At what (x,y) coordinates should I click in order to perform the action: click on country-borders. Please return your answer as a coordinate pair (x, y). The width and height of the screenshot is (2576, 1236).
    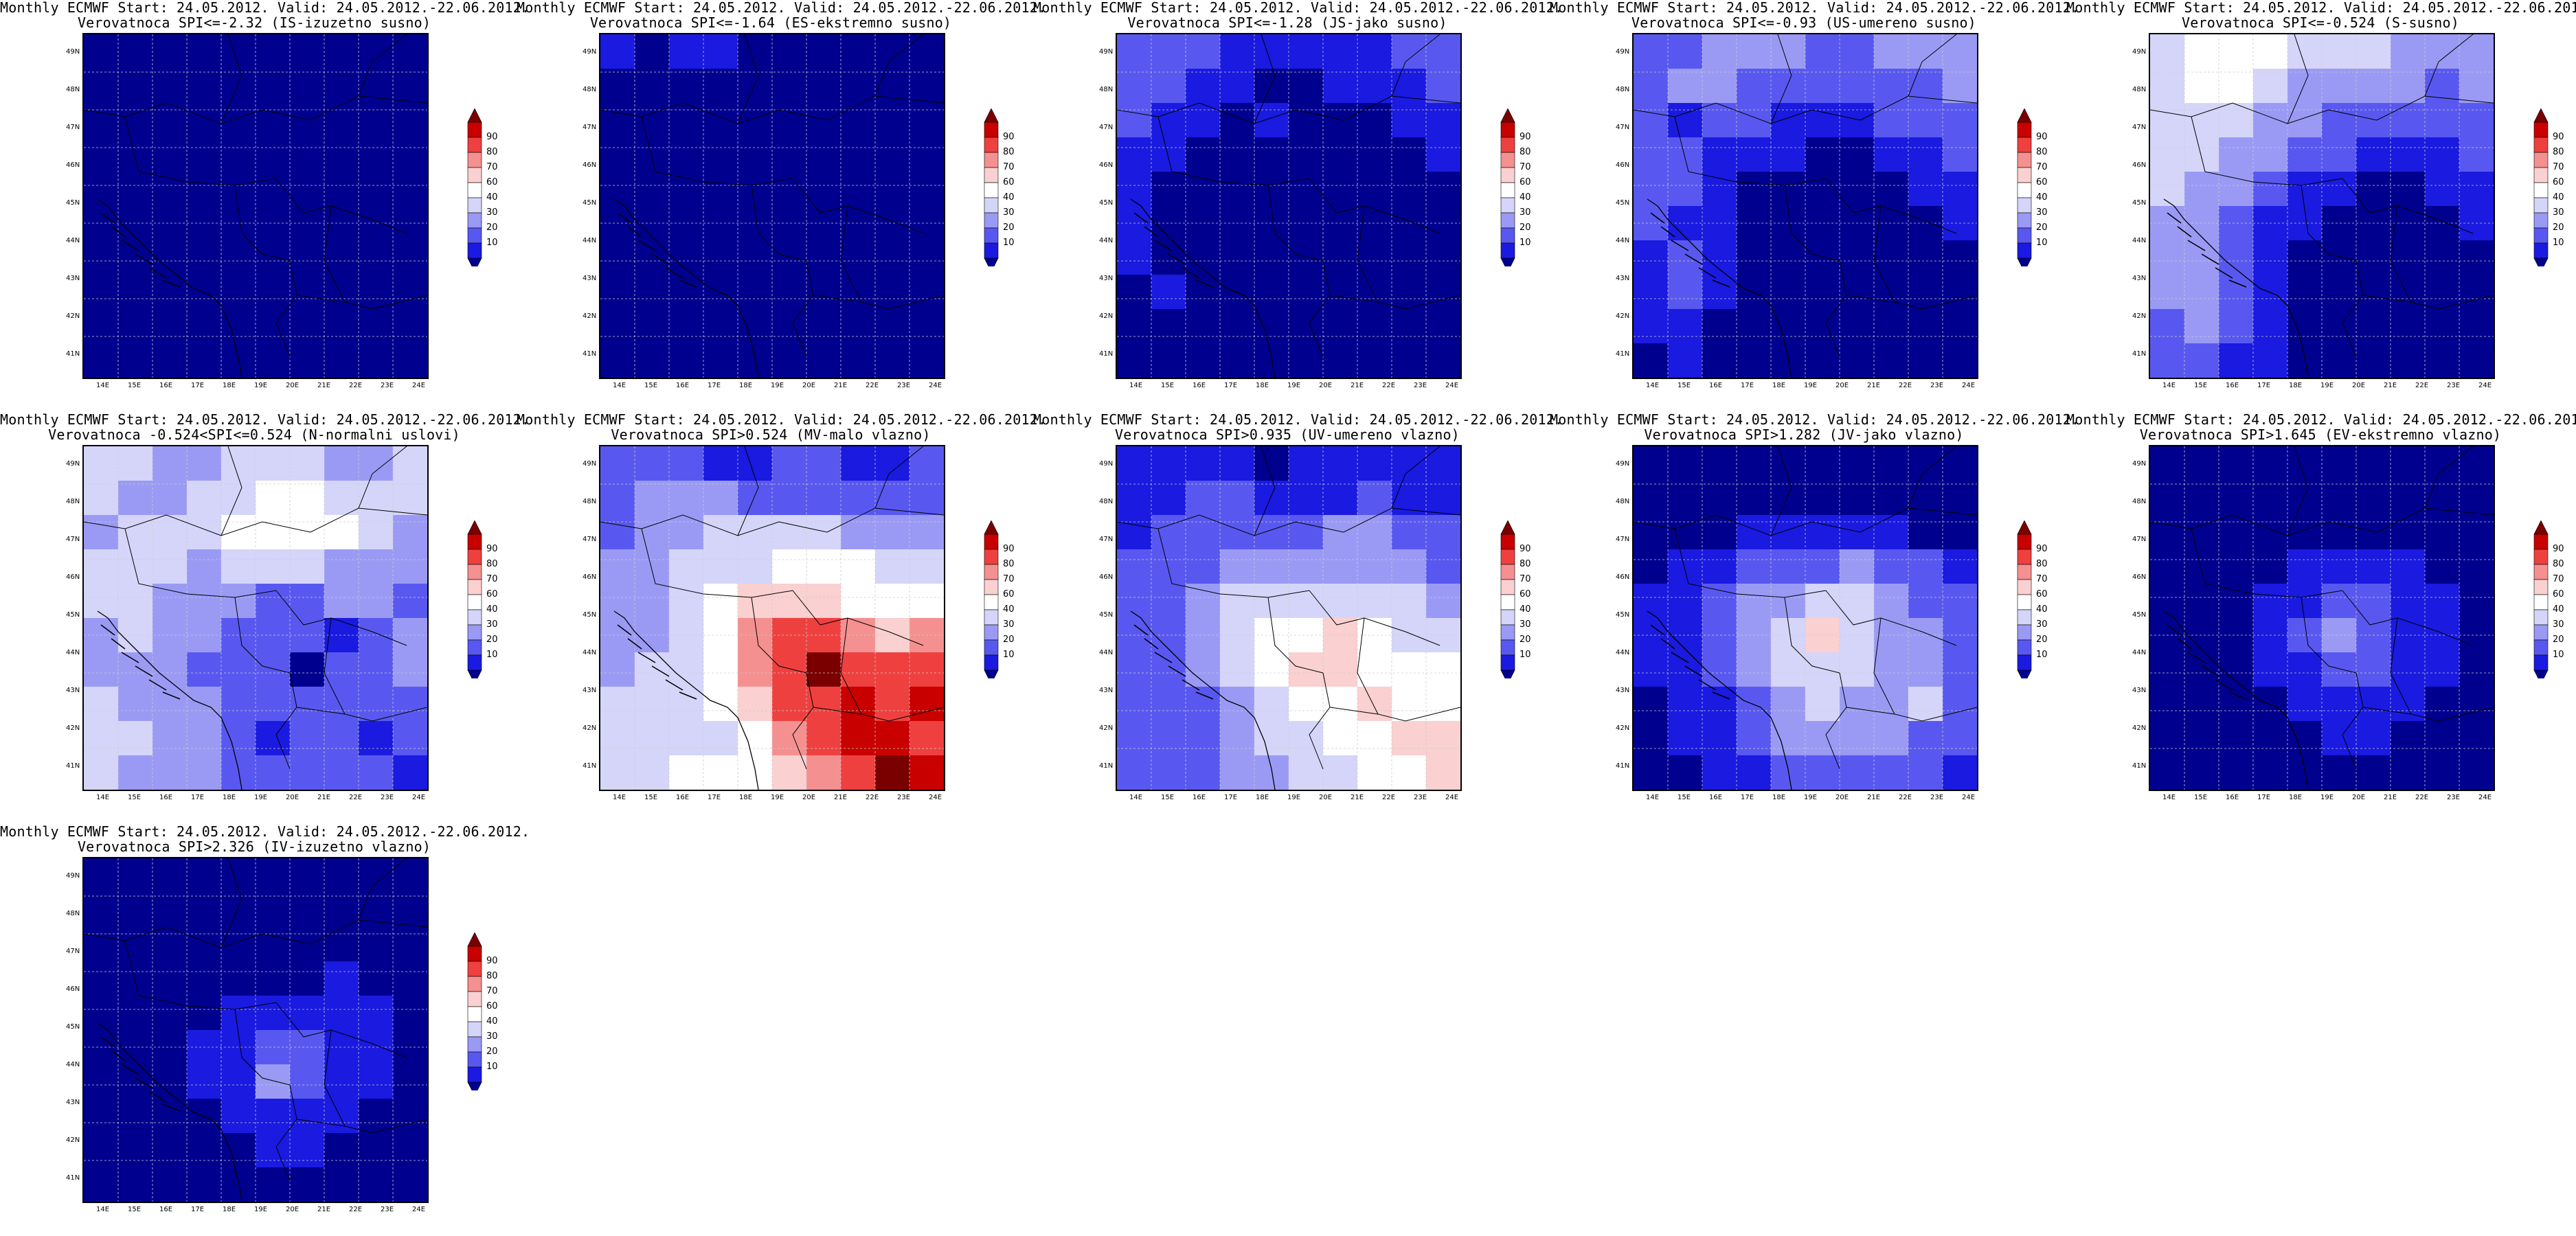
    Looking at the image, I should click on (255, 196).